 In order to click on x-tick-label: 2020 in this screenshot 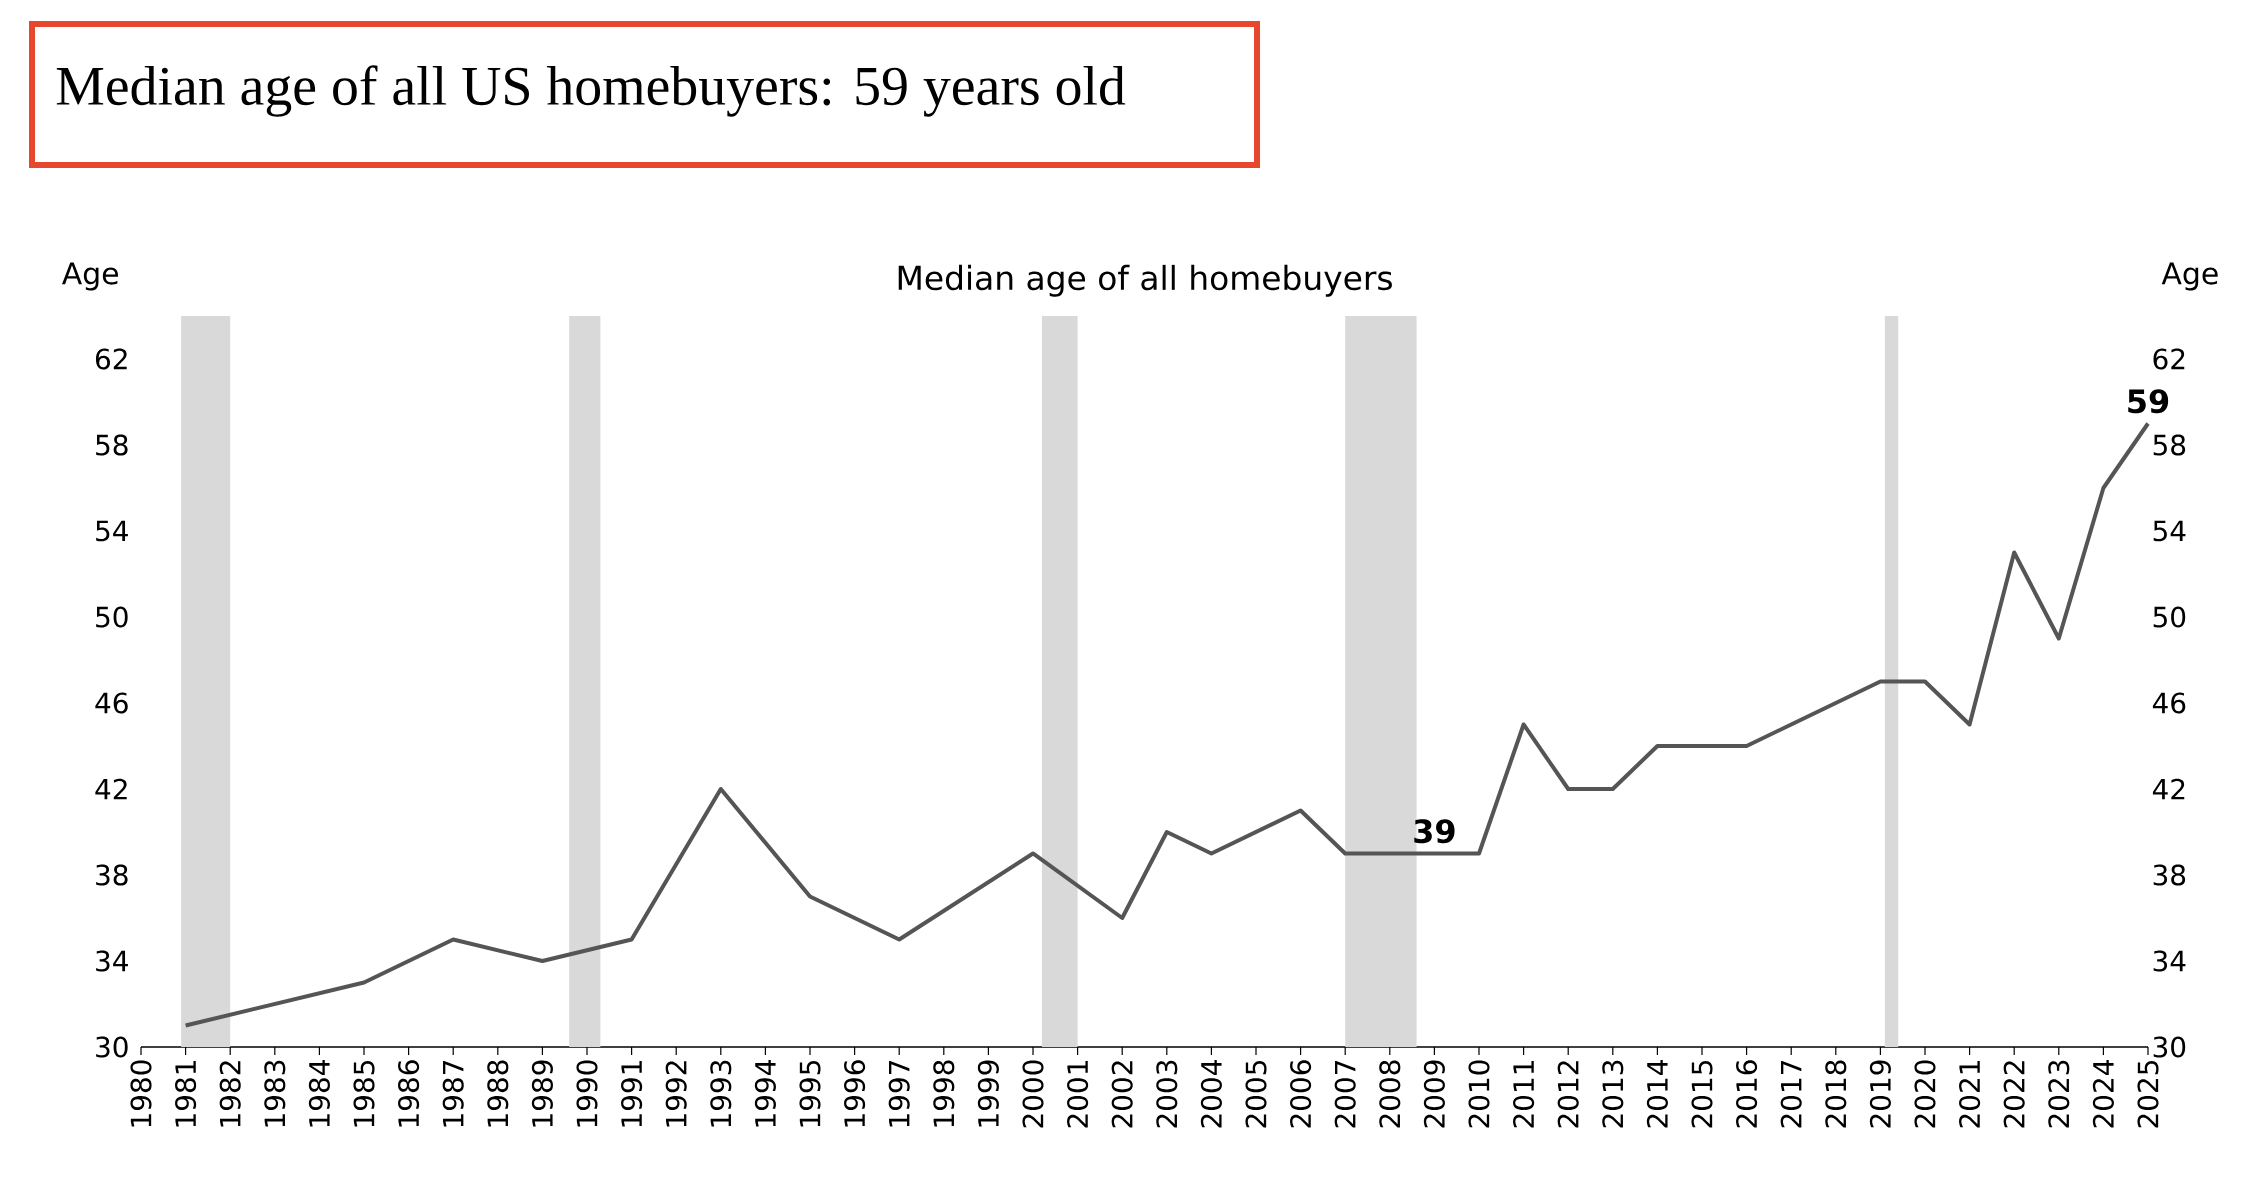, I will do `click(1925, 1094)`.